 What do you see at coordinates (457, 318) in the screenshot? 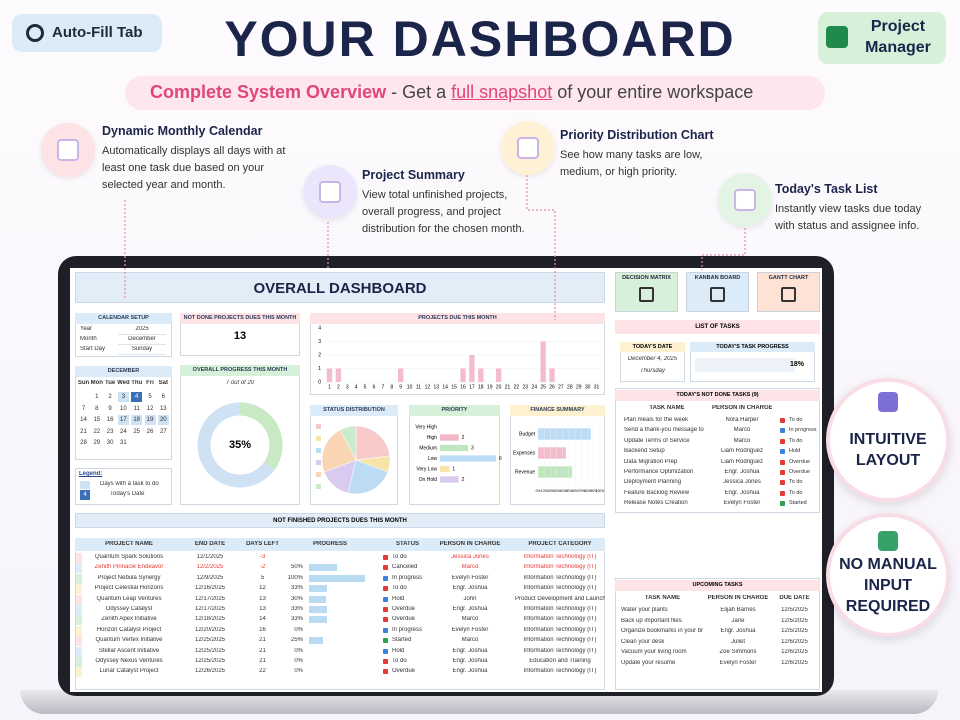
I see `panel-title: PROJECTS DUE THIS MONTH` at bounding box center [457, 318].